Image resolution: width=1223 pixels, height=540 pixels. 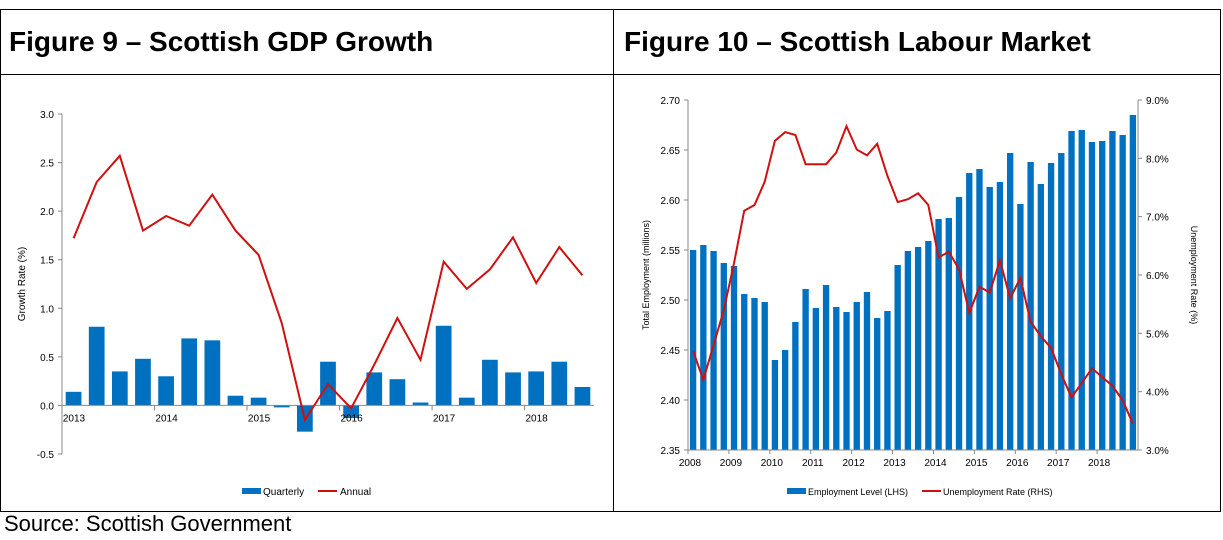 What do you see at coordinates (671, 201) in the screenshot?
I see `y-tick-label-left: 2.60` at bounding box center [671, 201].